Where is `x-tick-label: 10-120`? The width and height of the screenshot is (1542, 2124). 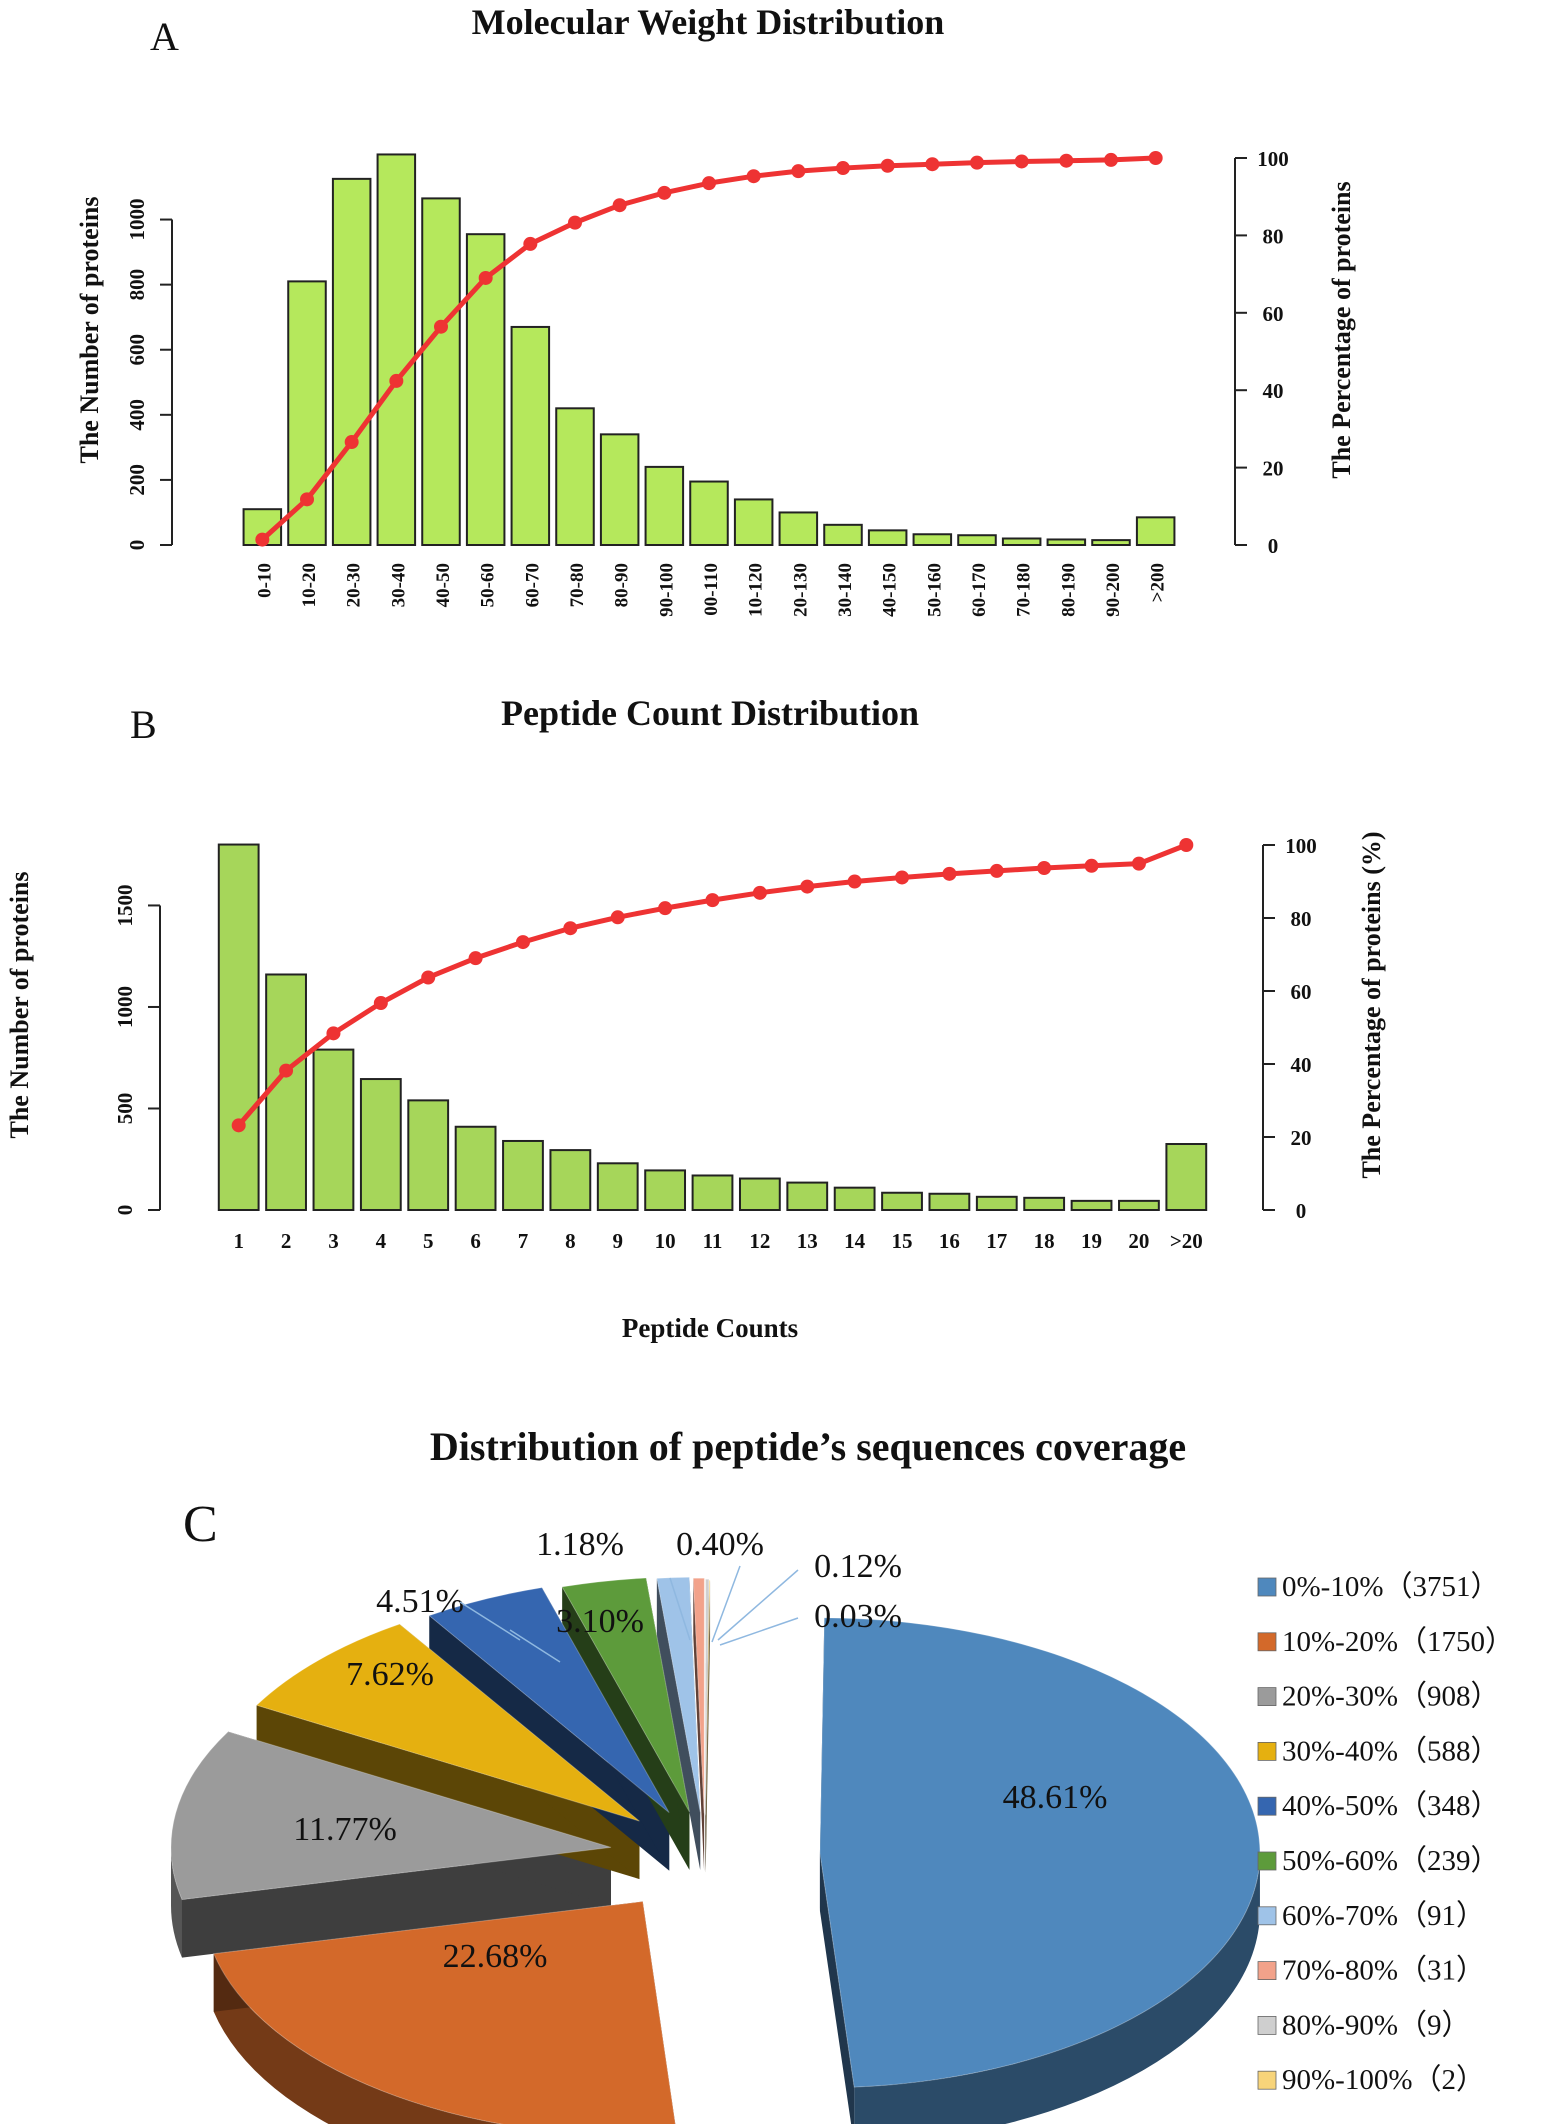
x-tick-label: 10-120 is located at coordinates (756, 590).